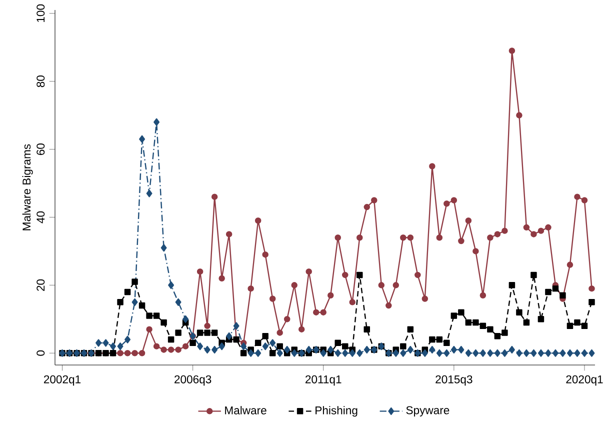 The height and width of the screenshot is (421, 608). Describe the element at coordinates (40, 285) in the screenshot. I see `y-tick-label: 20` at that location.